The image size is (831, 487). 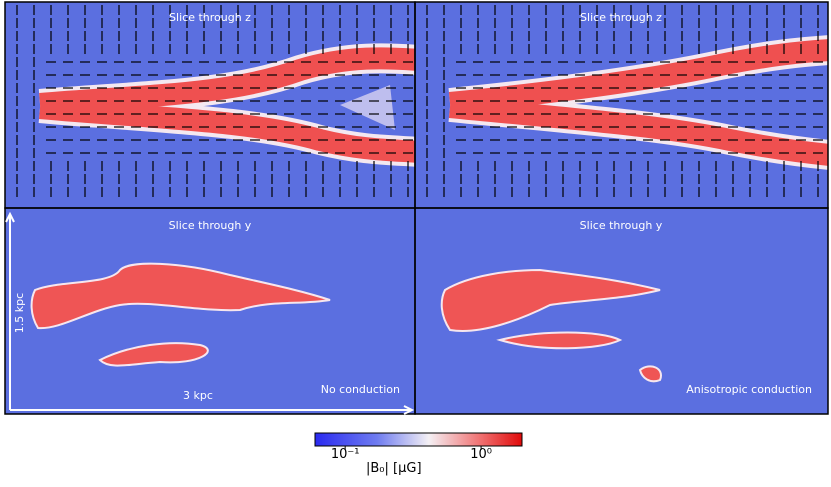 What do you see at coordinates (198, 395) in the screenshot?
I see `scale-width: 3 kpc` at bounding box center [198, 395].